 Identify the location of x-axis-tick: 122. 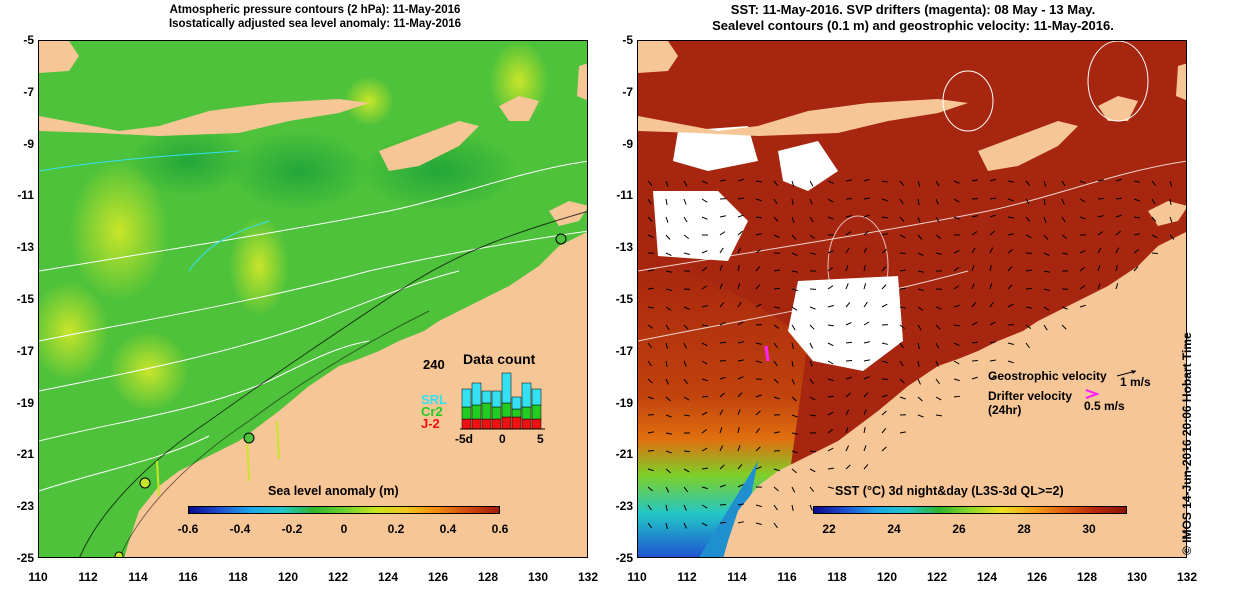
(937, 577).